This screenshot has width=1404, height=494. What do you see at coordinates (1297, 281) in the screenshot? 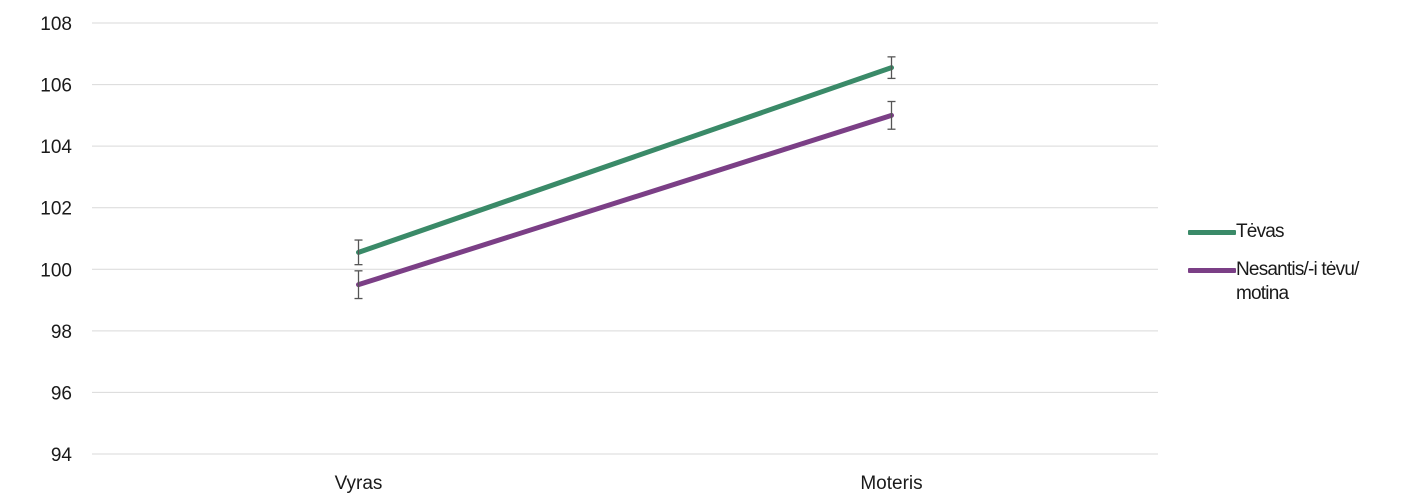
I see `legend-label-series-2: Nesantis/-i tėvu/ motina` at bounding box center [1297, 281].